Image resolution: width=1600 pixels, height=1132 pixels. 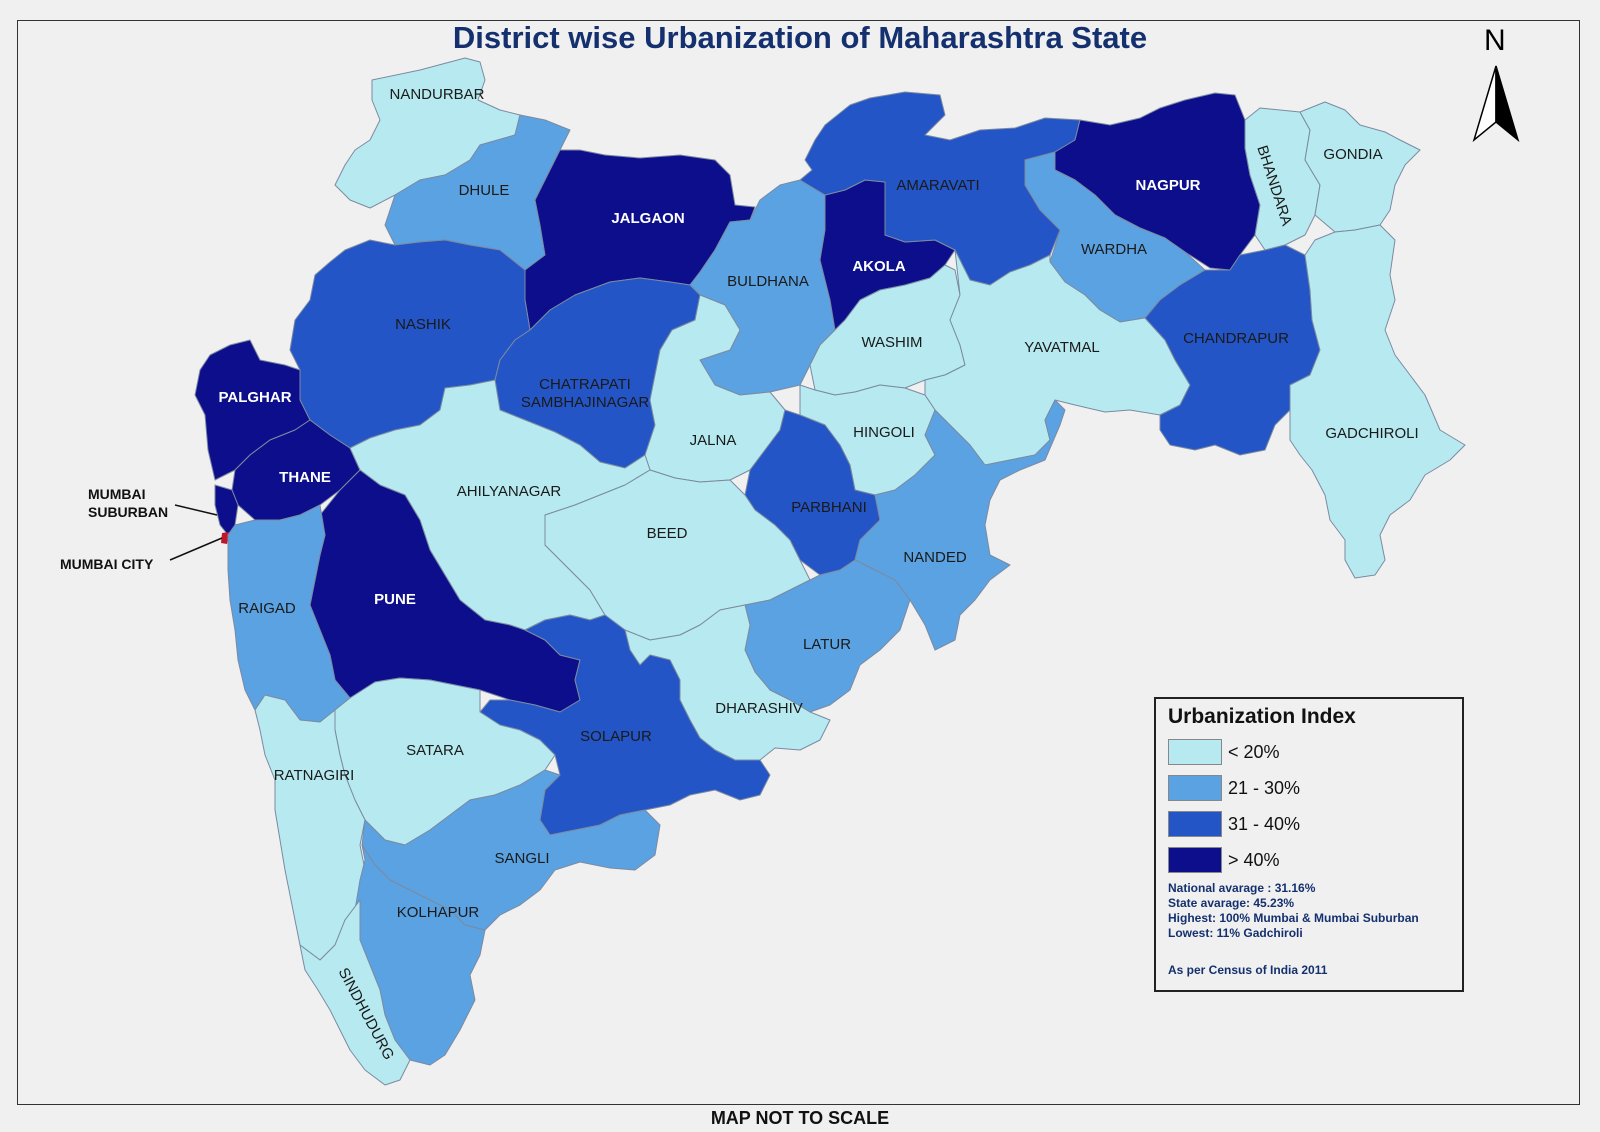 What do you see at coordinates (1254, 752) in the screenshot?
I see `legend-label-lt20: < 20%` at bounding box center [1254, 752].